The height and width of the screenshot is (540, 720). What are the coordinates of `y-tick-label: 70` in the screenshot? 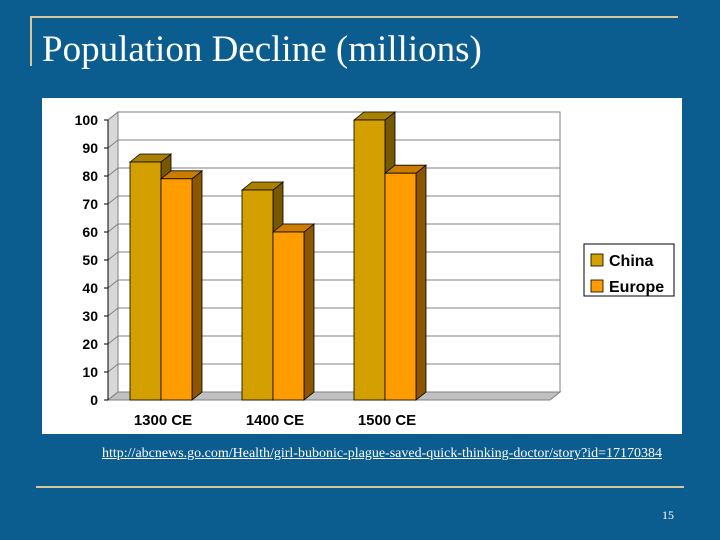 It's located at (90, 204).